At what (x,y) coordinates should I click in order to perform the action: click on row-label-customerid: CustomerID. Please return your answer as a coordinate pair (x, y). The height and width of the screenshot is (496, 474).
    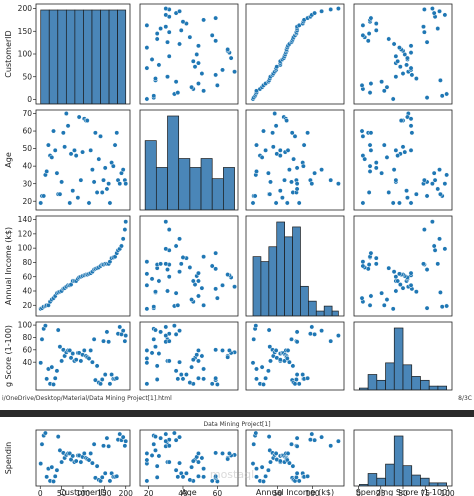
    Looking at the image, I should click on (8, 53).